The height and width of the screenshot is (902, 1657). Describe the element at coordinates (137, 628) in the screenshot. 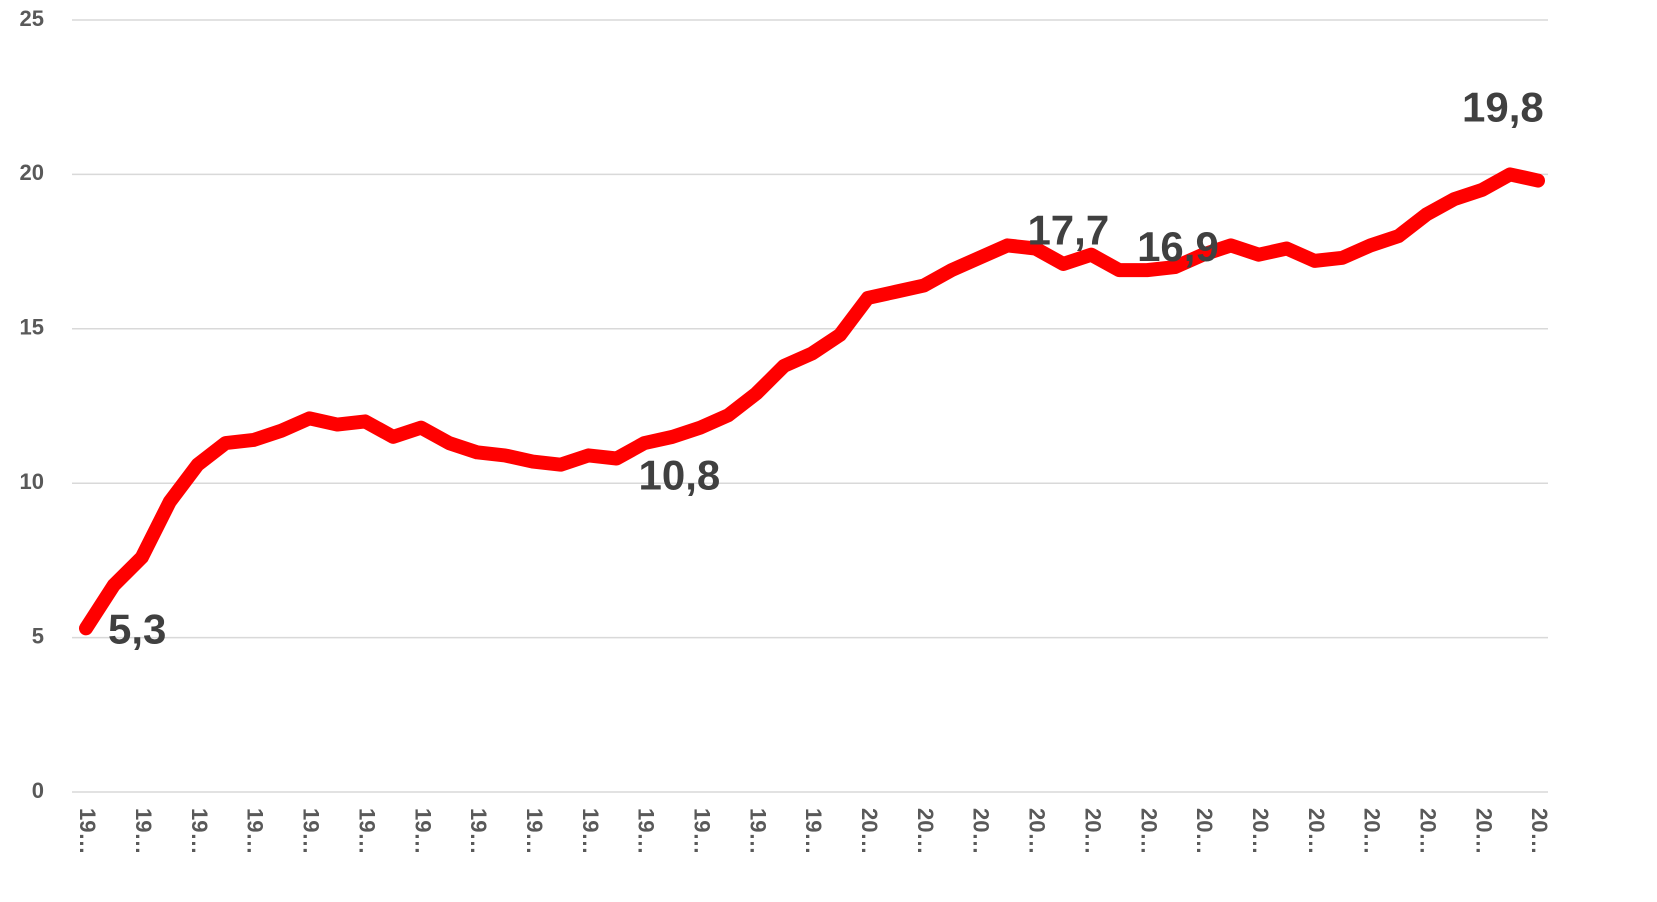

I see `data-label: 5,3` at that location.